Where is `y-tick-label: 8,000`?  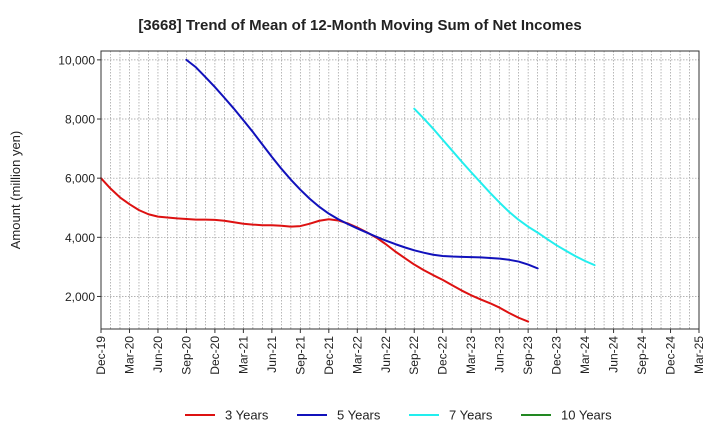
y-tick-label: 8,000 is located at coordinates (80, 120).